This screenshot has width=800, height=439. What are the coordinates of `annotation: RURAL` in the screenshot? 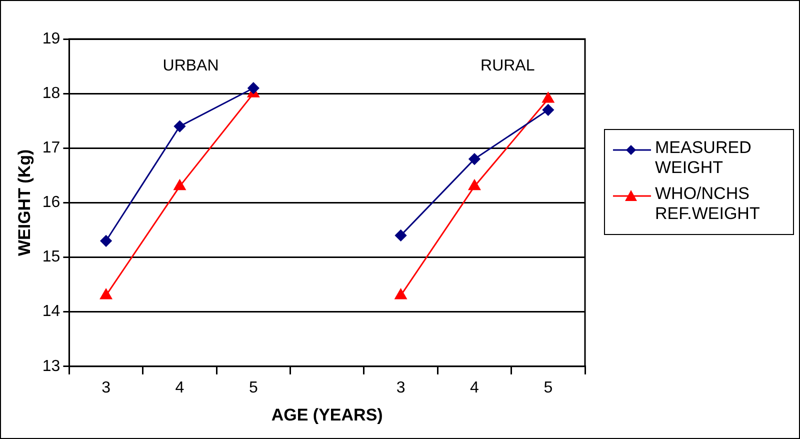 It's located at (507, 66).